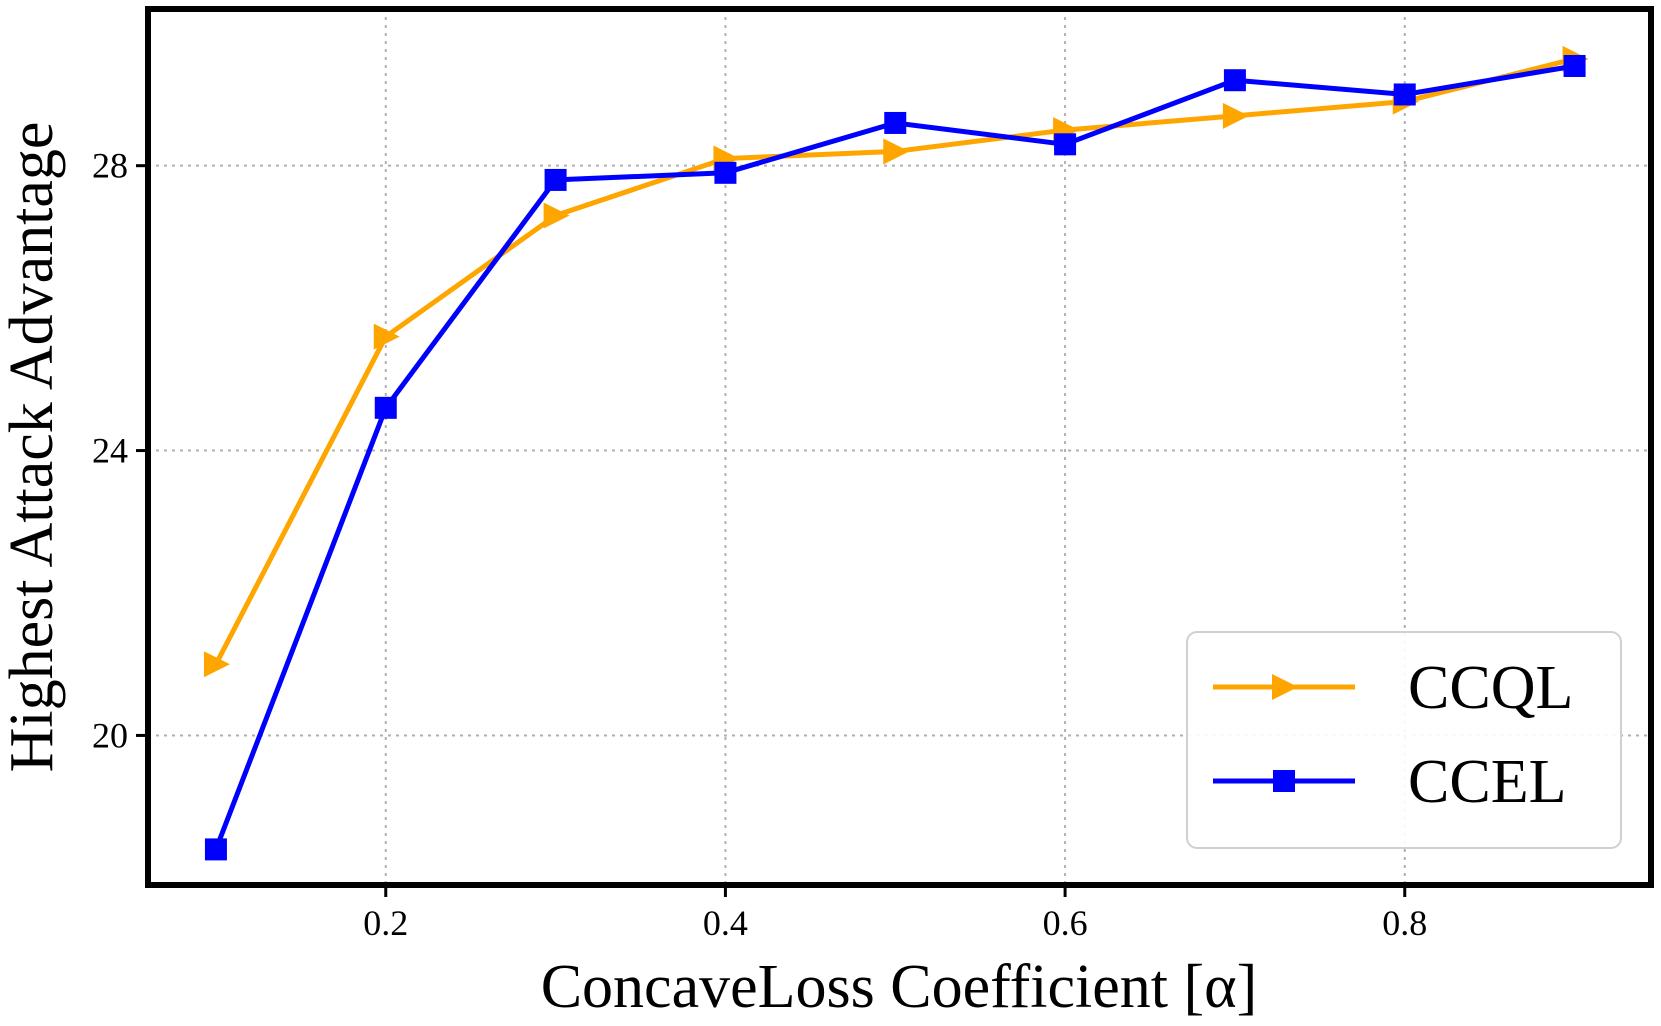 This screenshot has height=1026, width=1661. I want to click on y-tick-label: 20, so click(110, 735).